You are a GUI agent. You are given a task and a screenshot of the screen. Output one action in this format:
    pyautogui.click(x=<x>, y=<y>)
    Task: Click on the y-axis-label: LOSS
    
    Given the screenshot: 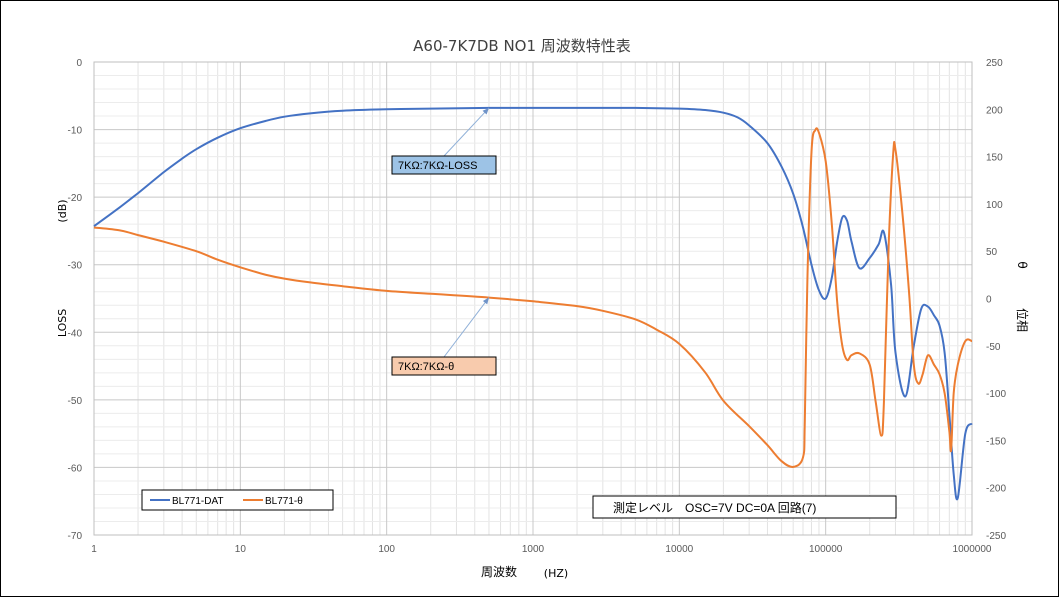 What is the action you would take?
    pyautogui.click(x=62, y=323)
    